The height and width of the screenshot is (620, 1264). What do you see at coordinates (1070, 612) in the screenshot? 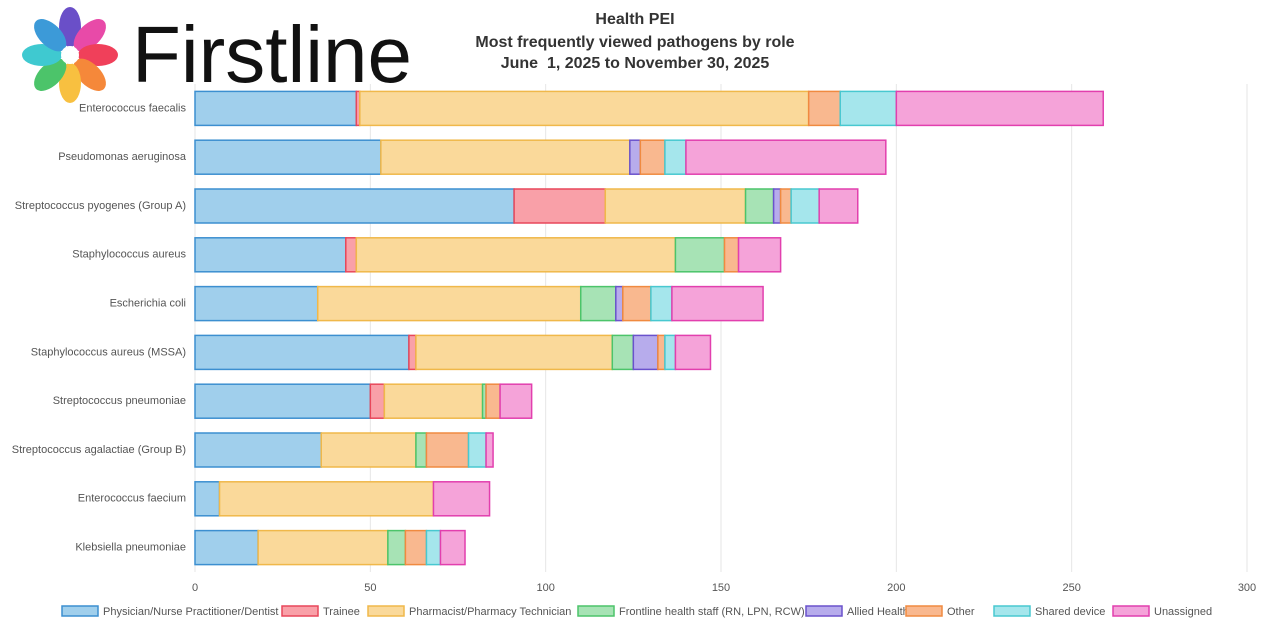
I see `legend-label: Shared device` at bounding box center [1070, 612].